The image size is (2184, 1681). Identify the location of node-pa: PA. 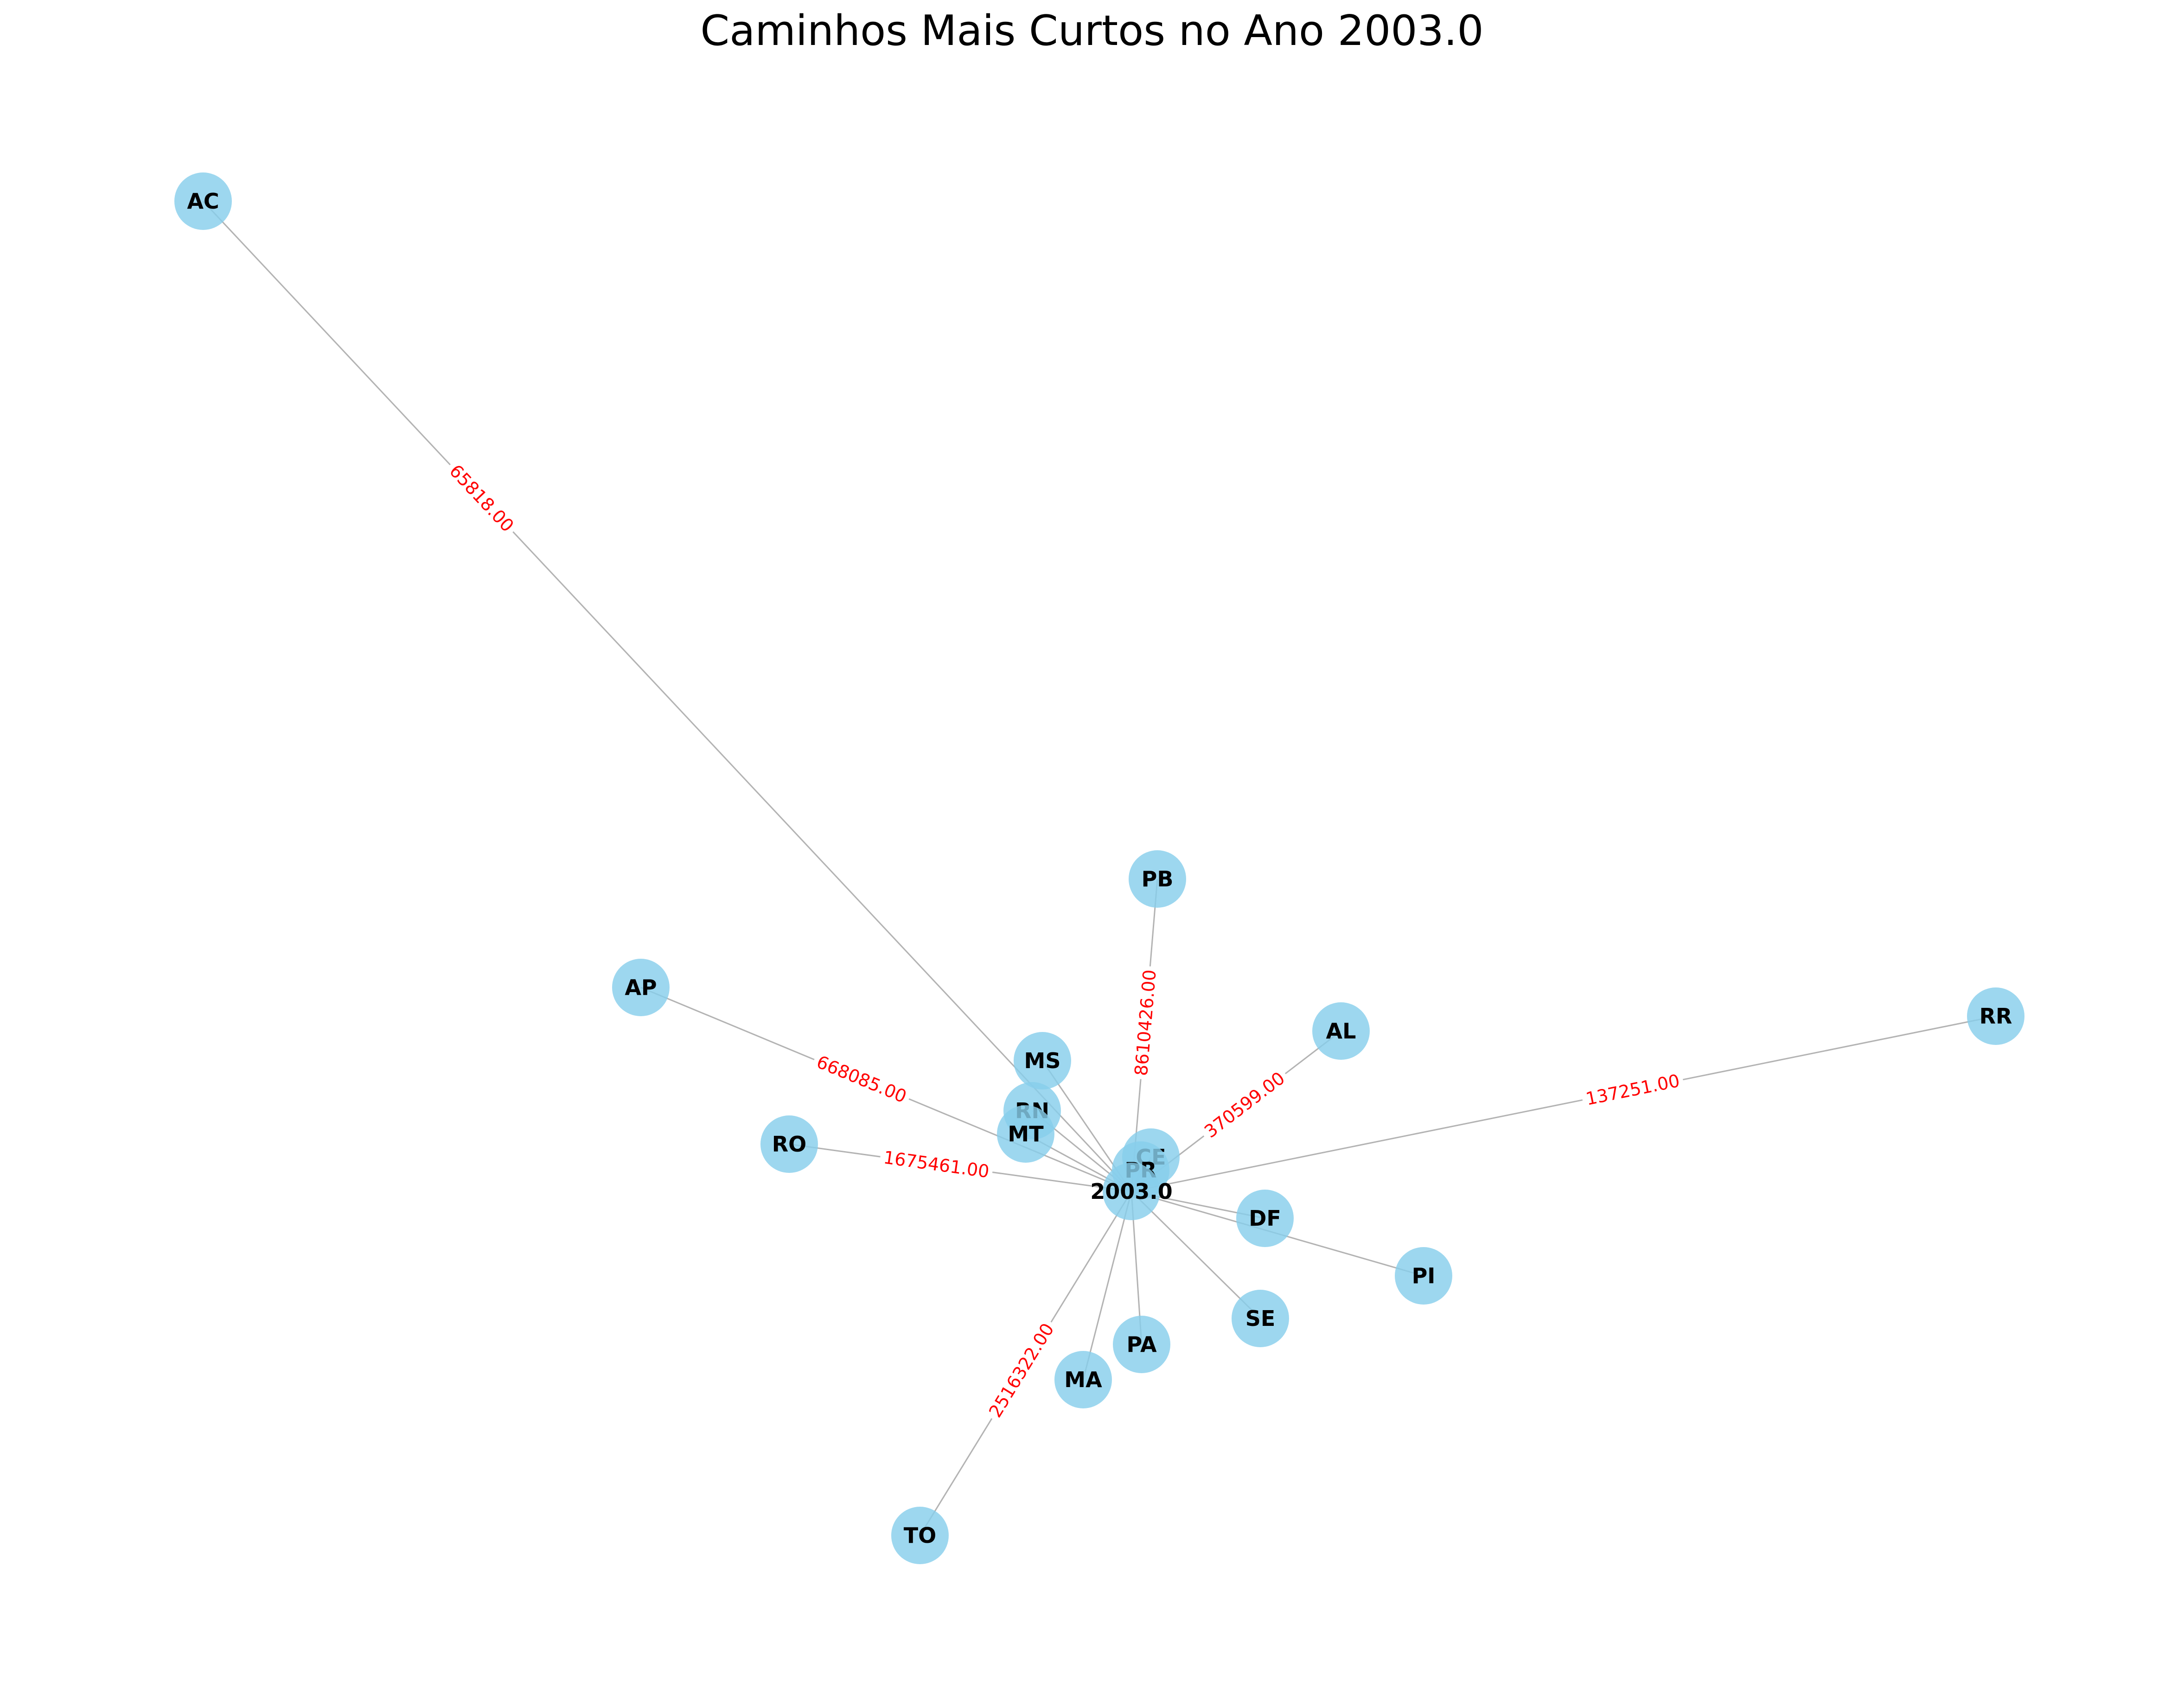
(1141, 1344).